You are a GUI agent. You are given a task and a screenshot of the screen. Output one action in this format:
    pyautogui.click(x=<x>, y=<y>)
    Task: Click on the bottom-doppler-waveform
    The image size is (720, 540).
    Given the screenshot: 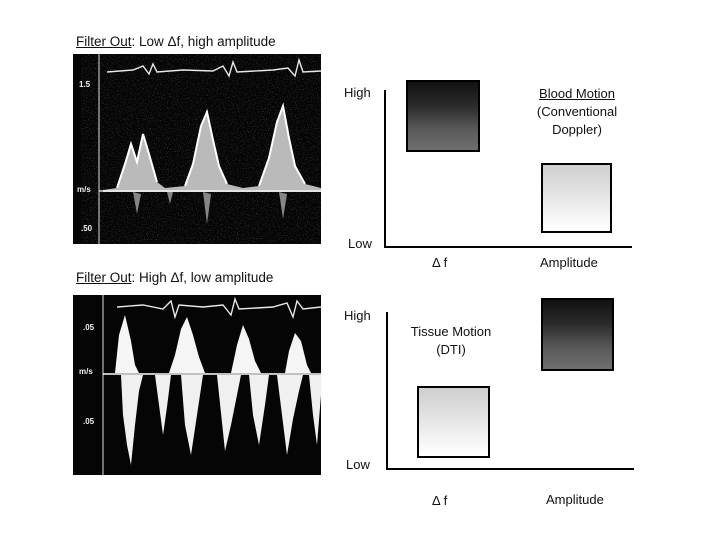 What is the action you would take?
    pyautogui.click(x=197, y=385)
    